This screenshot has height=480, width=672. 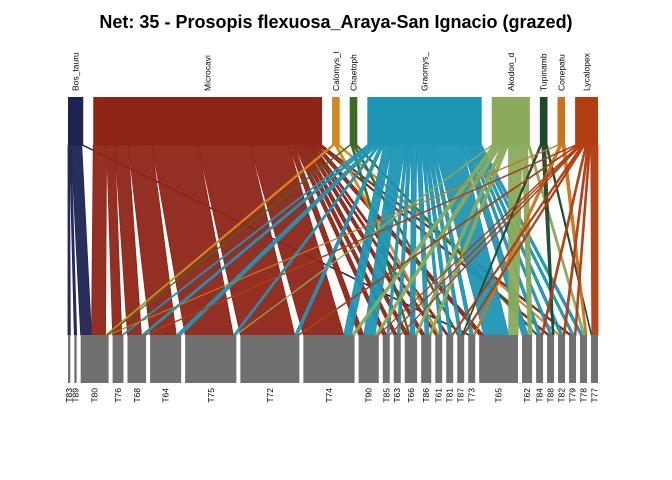 I want to click on lower-label-T77: T77, so click(x=595, y=395).